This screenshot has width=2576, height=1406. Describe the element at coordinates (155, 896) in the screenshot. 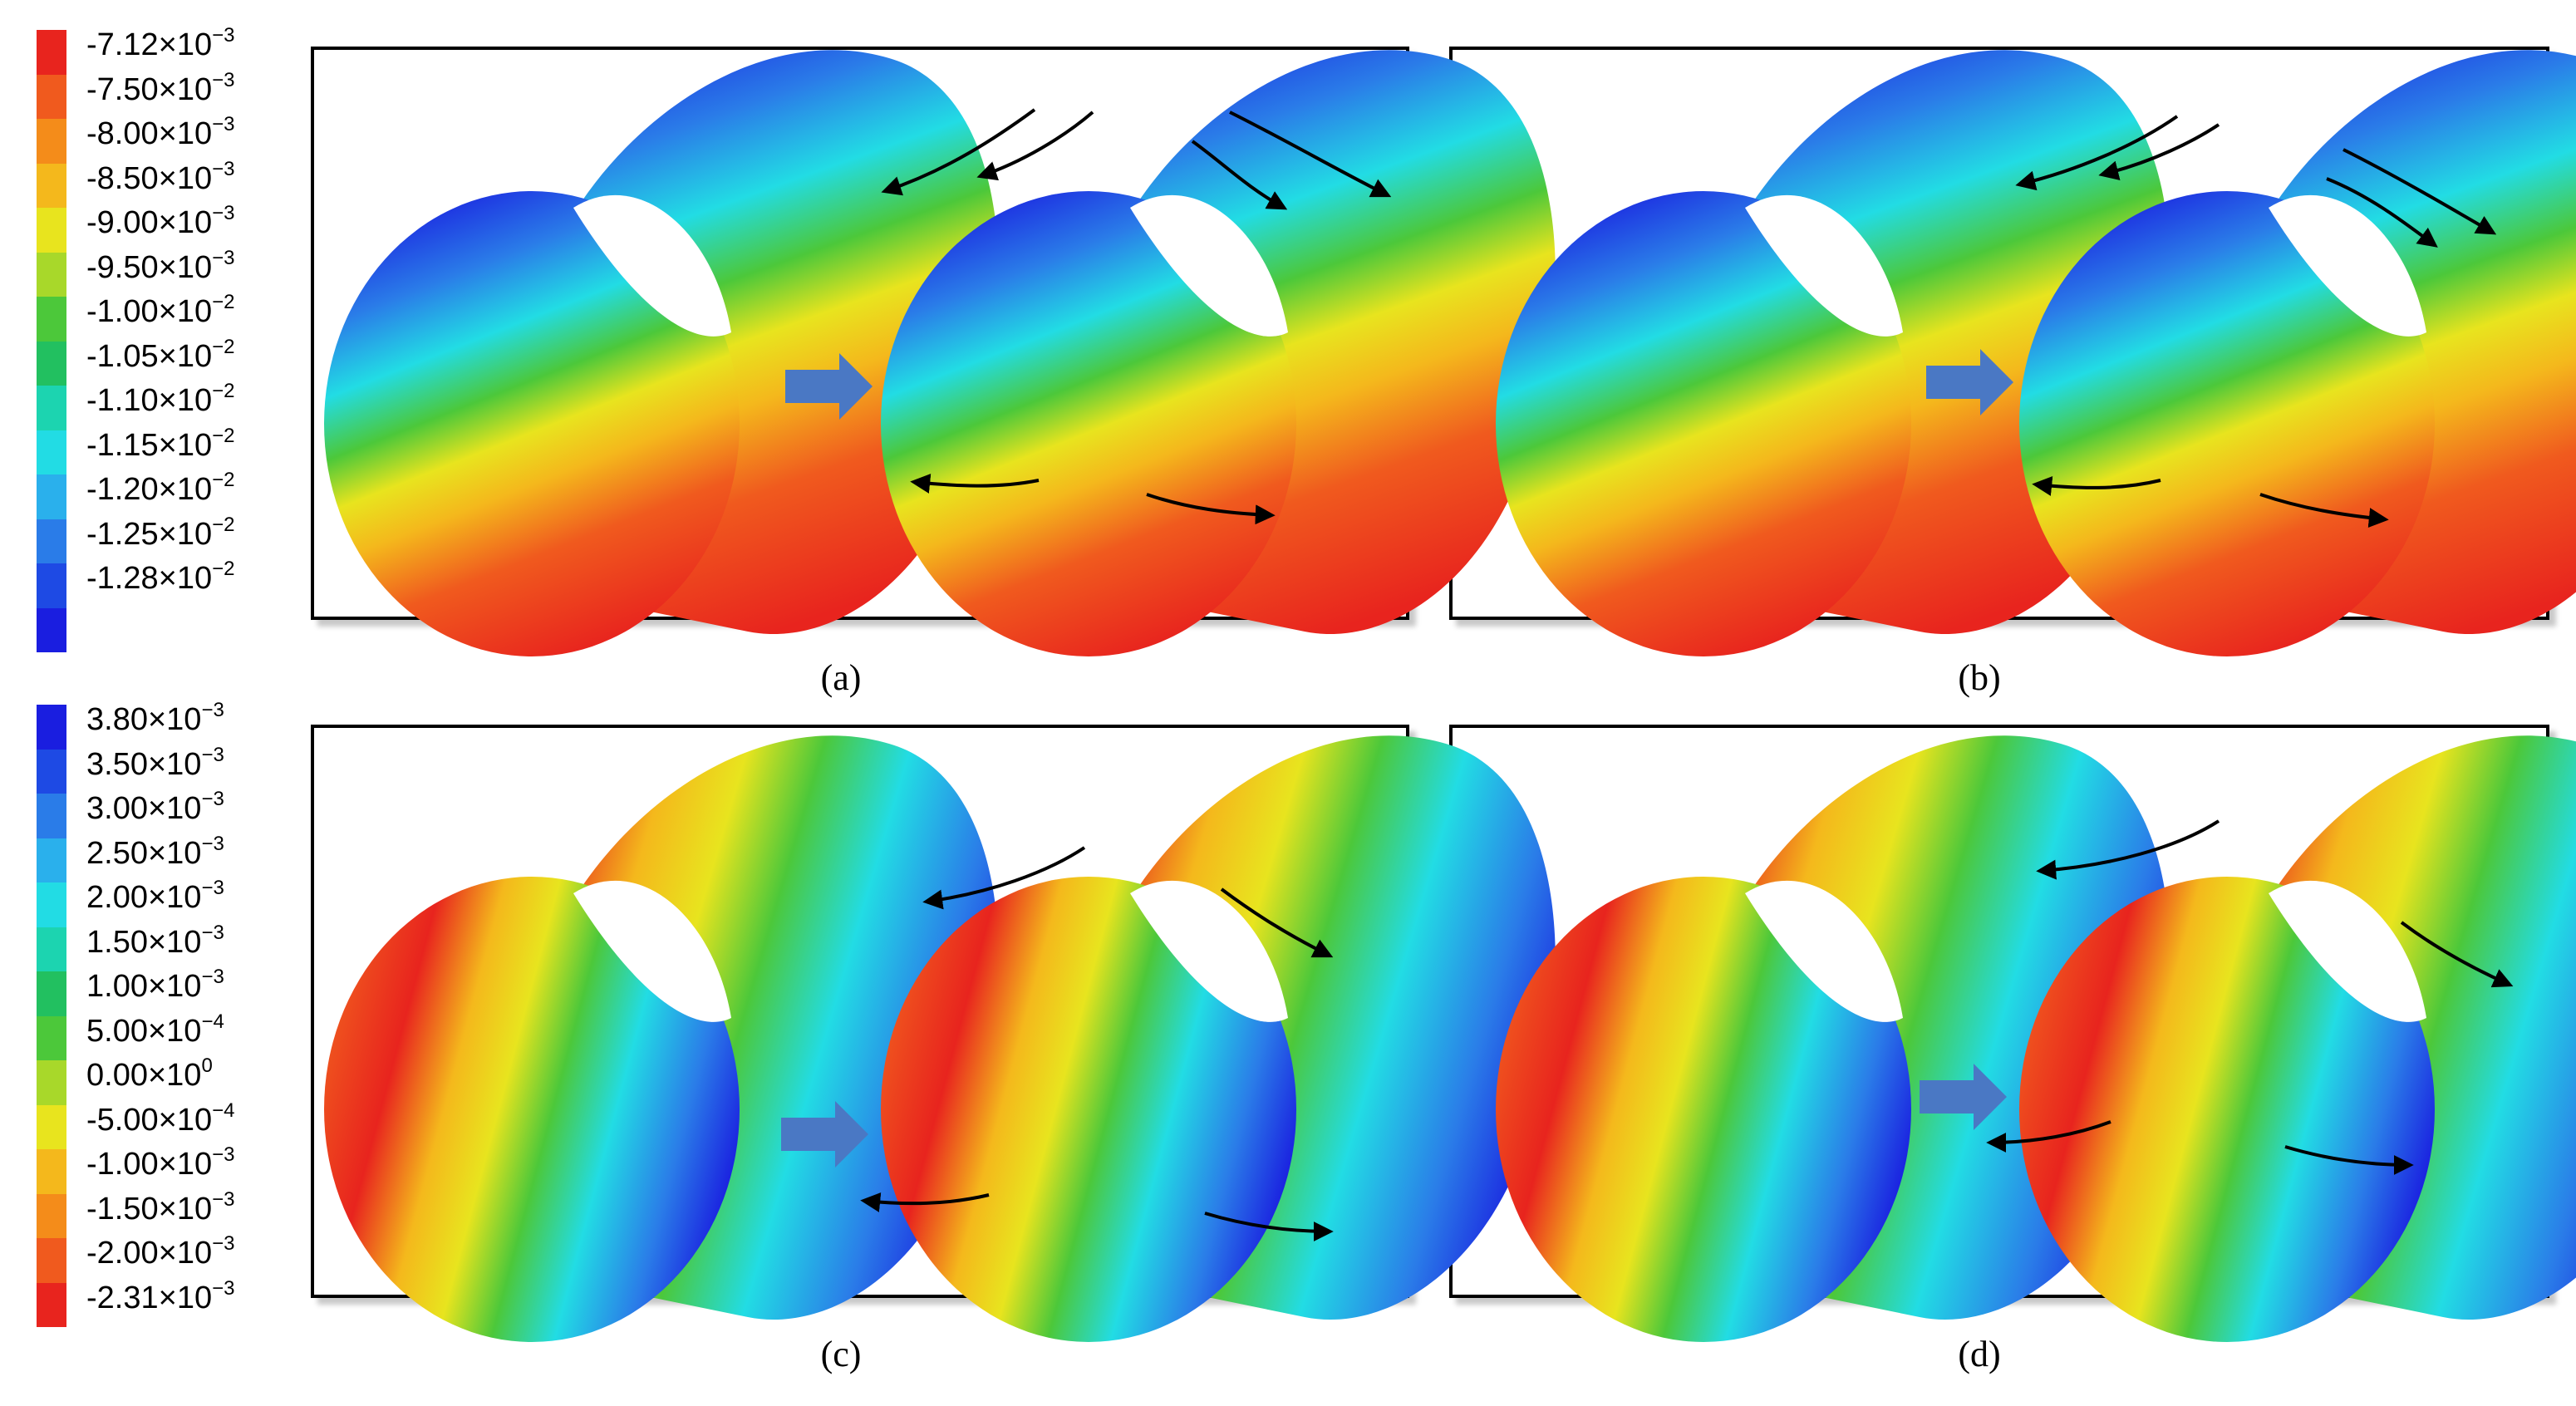

I see `legend-tick-label: 2.00×10⁻³` at that location.